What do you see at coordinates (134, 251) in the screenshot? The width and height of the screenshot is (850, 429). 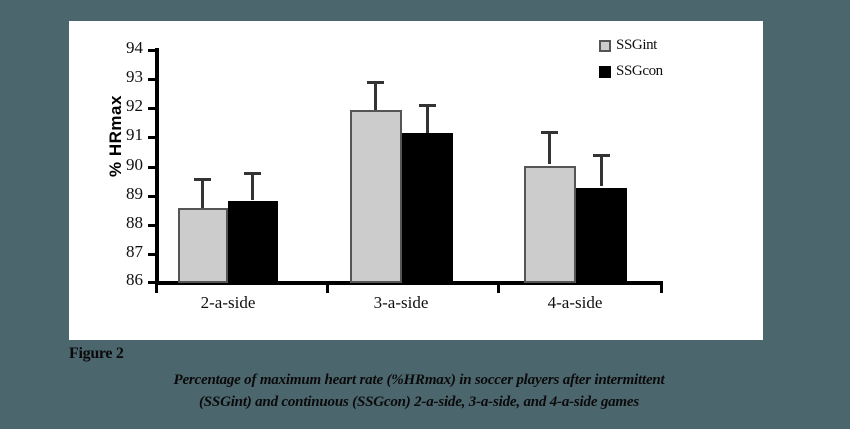 I see `y-tick-label-87: 87` at bounding box center [134, 251].